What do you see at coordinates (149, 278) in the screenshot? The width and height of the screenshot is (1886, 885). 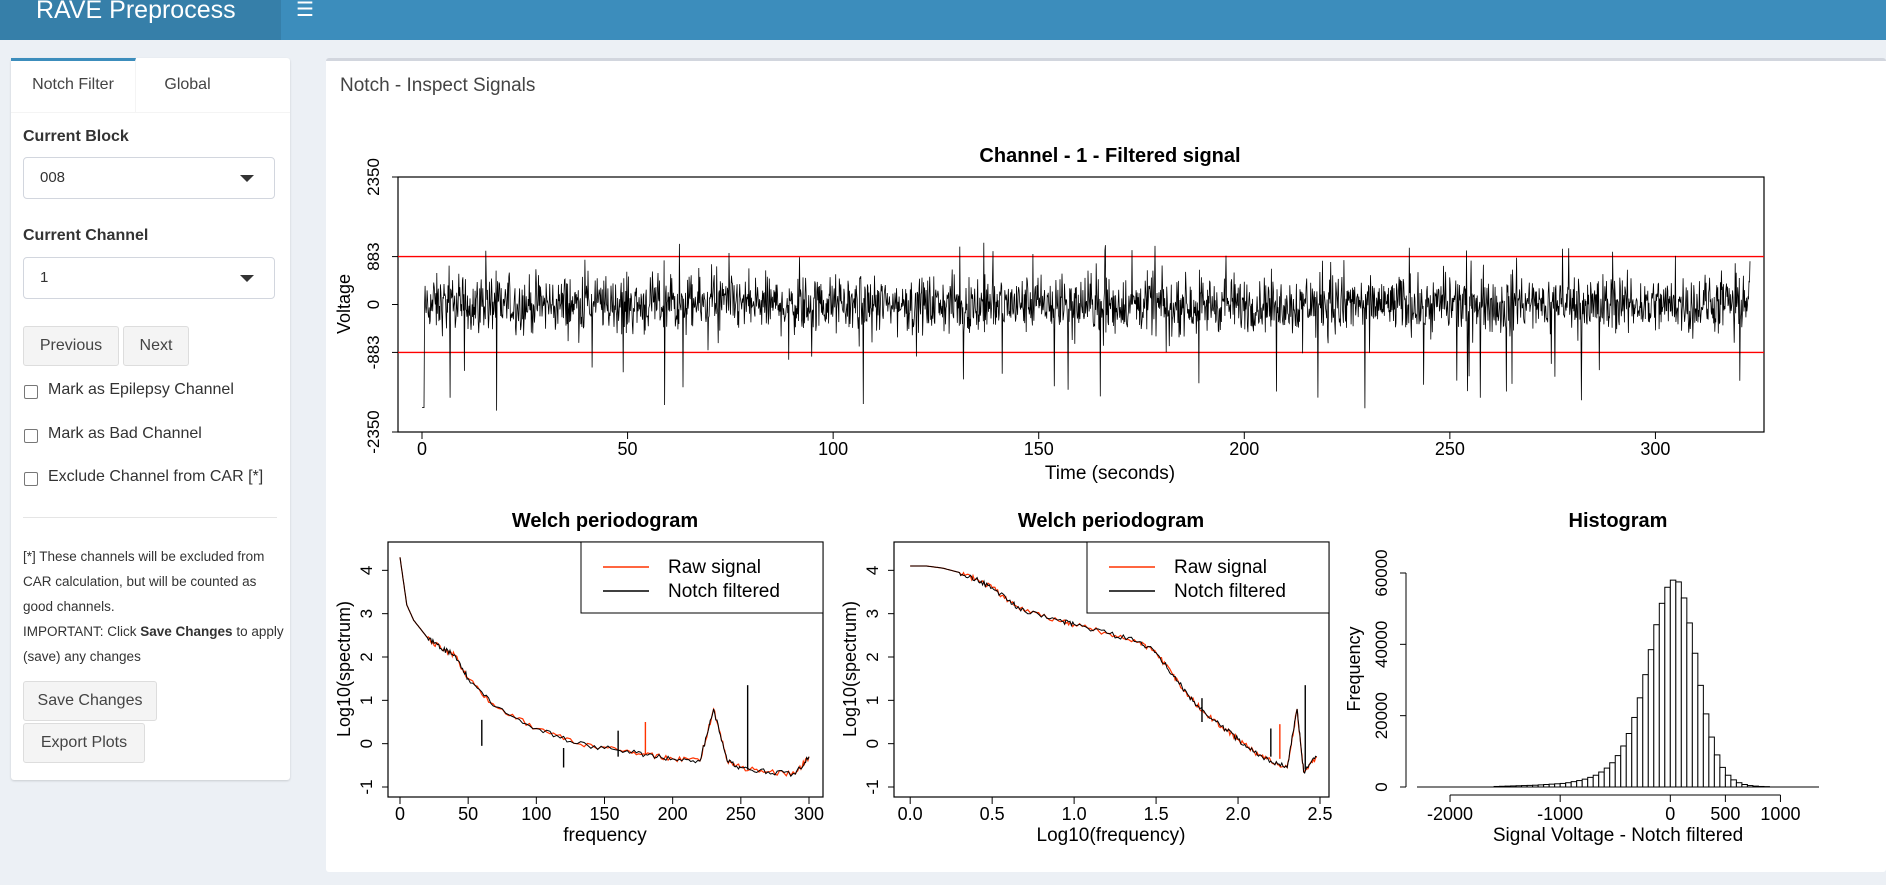 I see `current-channel-select: 1` at bounding box center [149, 278].